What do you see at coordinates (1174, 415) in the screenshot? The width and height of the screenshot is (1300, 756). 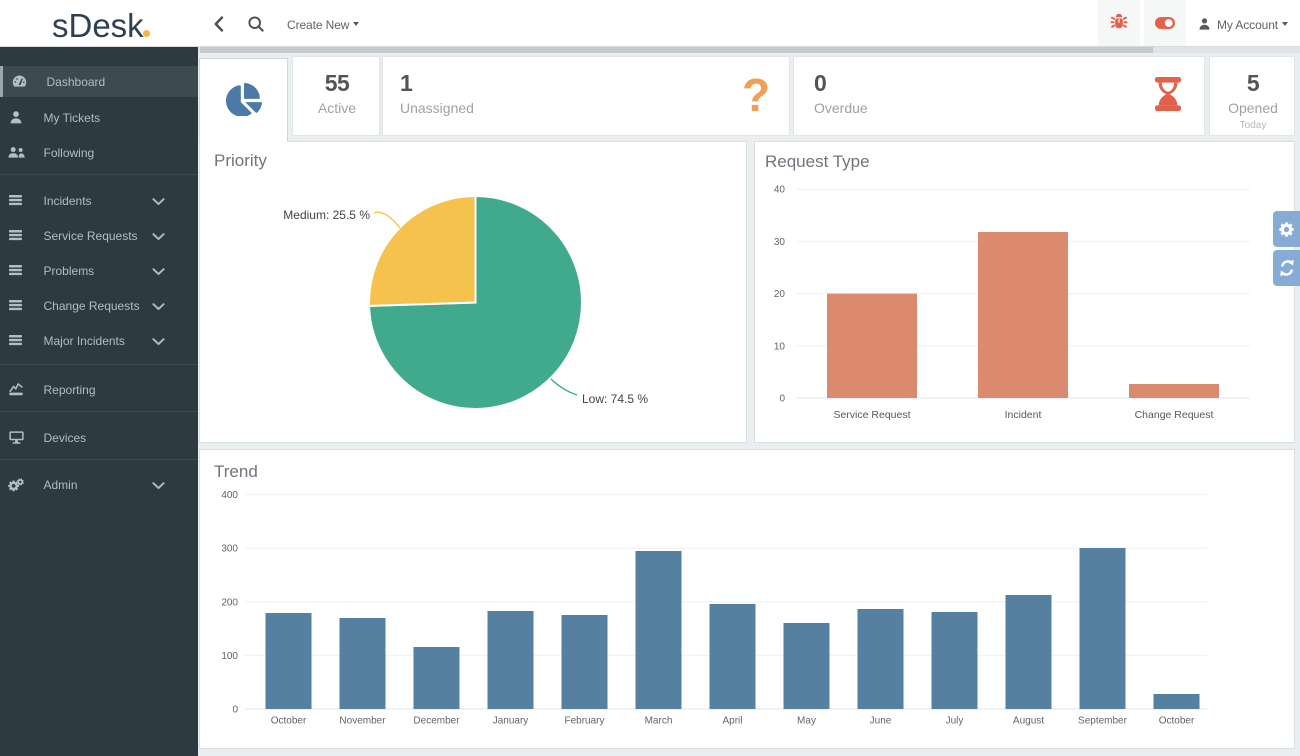 I see `svg-text: Change Request` at bounding box center [1174, 415].